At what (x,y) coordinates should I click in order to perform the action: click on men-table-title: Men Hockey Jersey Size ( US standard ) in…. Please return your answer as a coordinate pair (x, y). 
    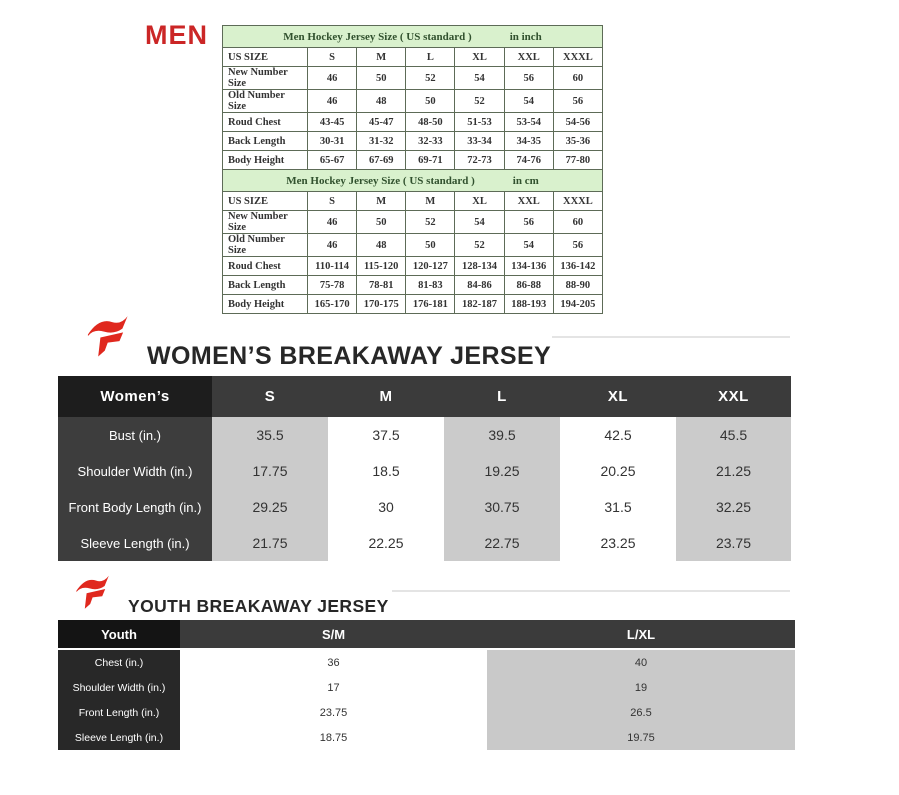
    Looking at the image, I should click on (412, 180).